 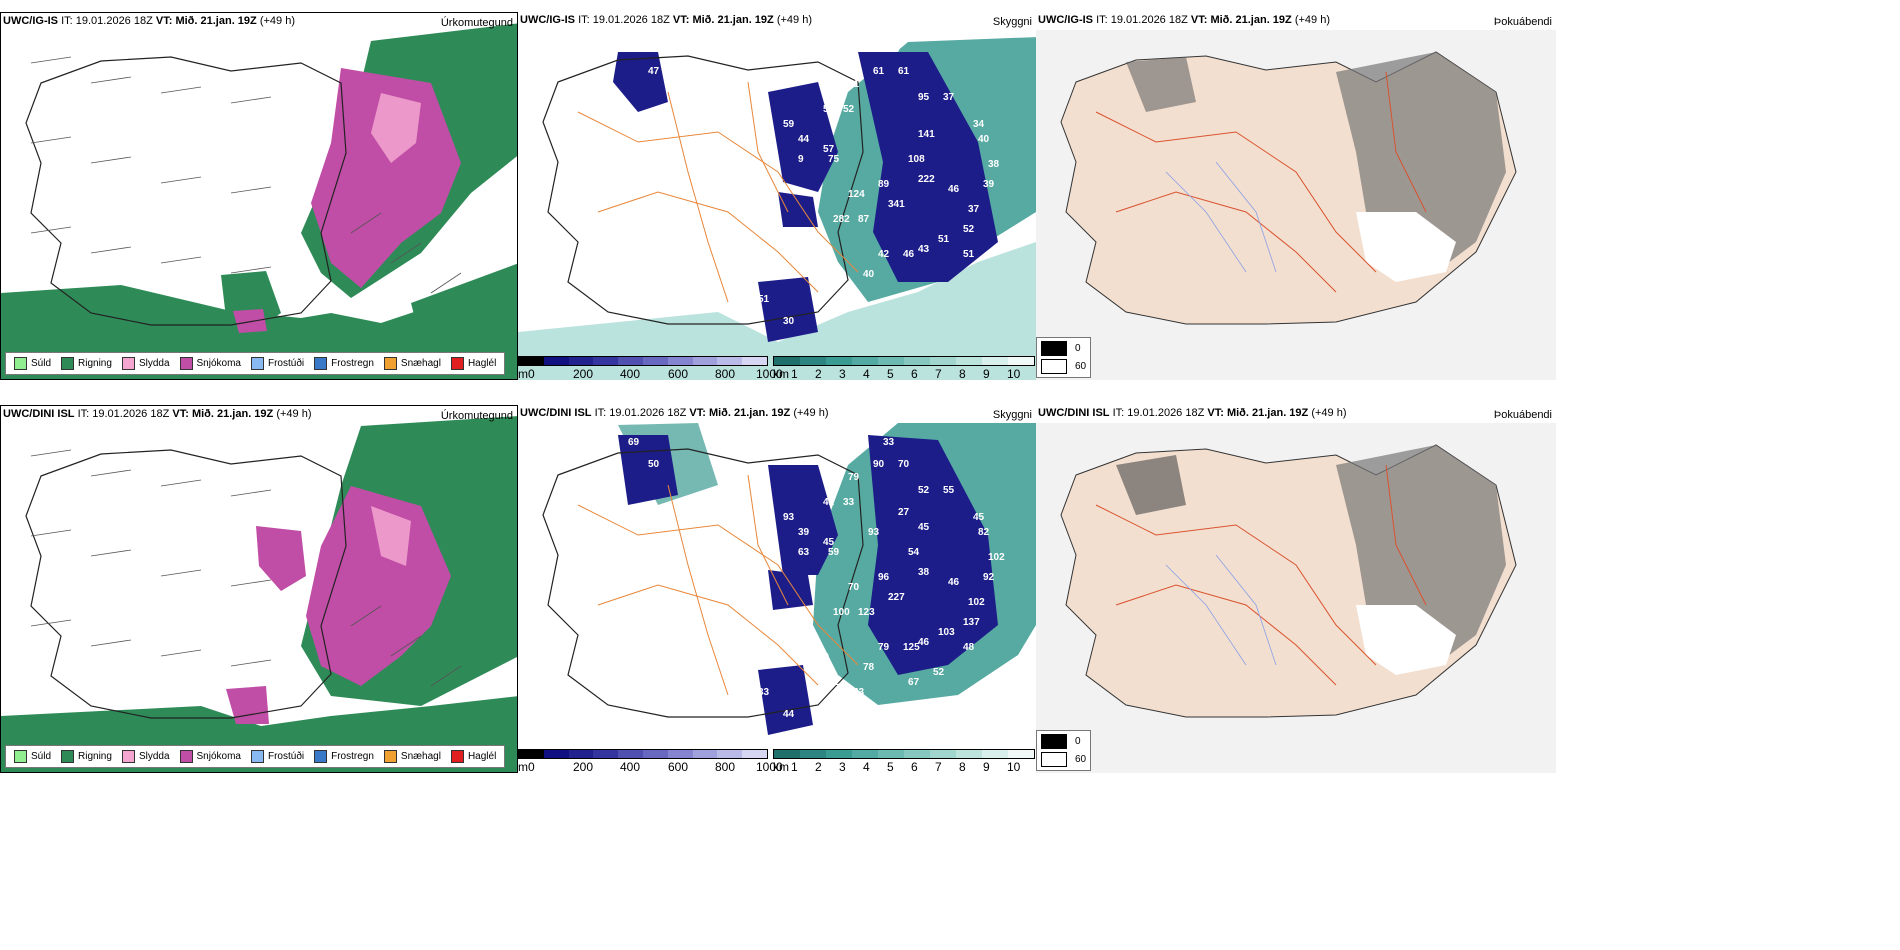 I want to click on elevation-label: 67, so click(x=914, y=682).